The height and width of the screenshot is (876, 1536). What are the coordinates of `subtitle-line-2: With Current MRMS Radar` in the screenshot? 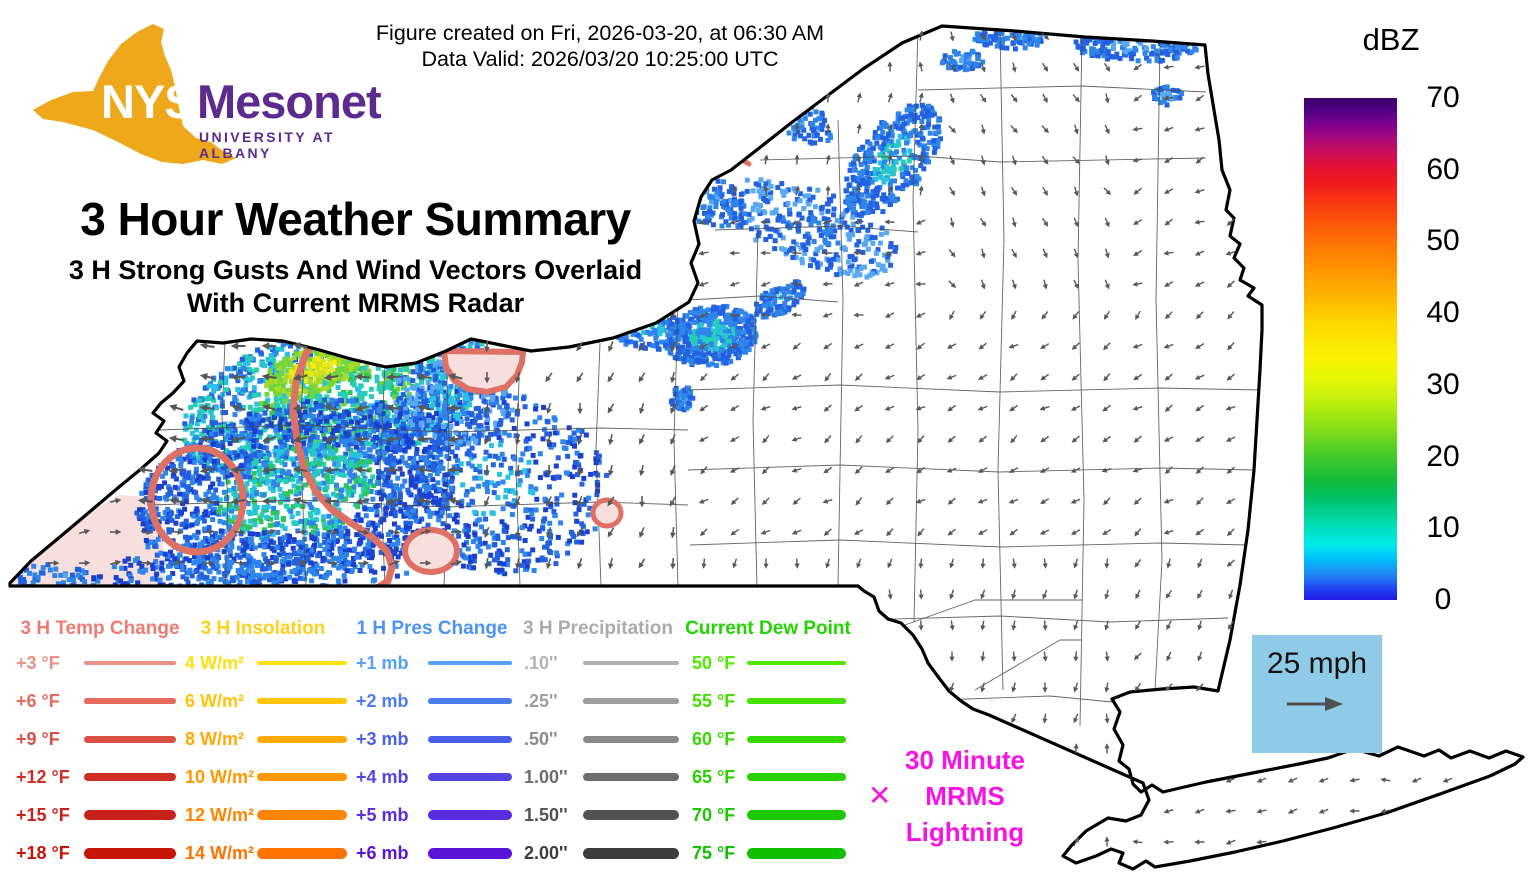 It's located at (355, 303).